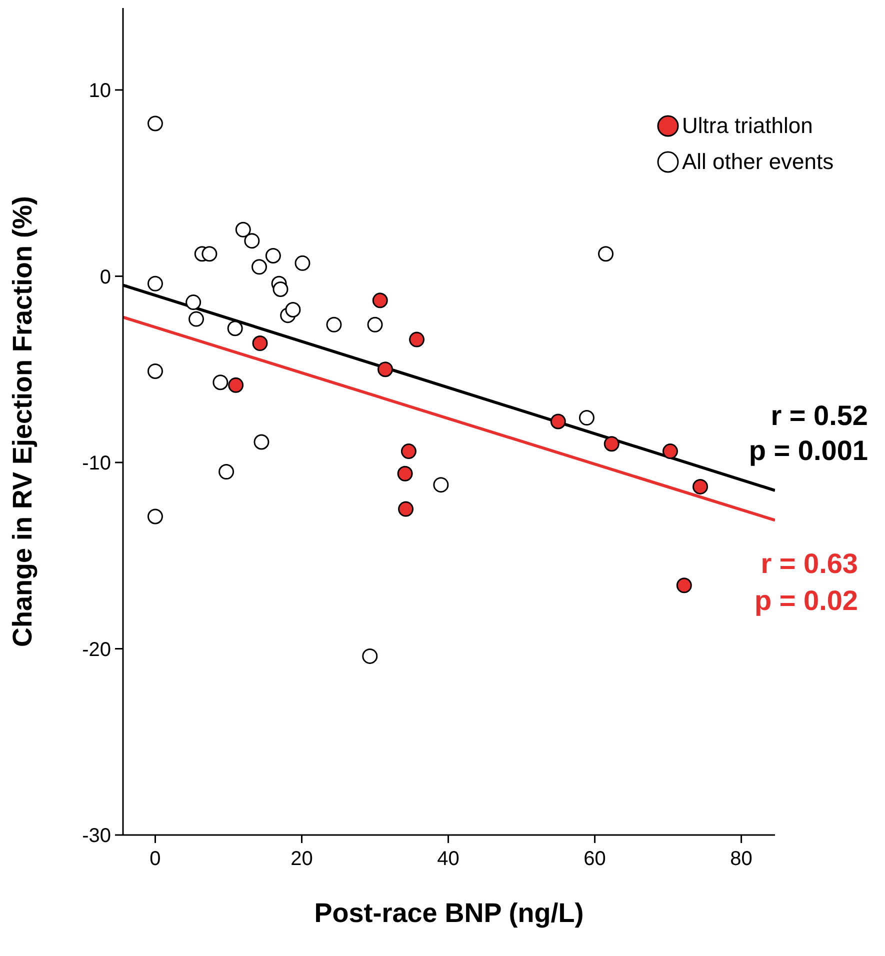  I want to click on annotation: r = 0.52, so click(819, 416).